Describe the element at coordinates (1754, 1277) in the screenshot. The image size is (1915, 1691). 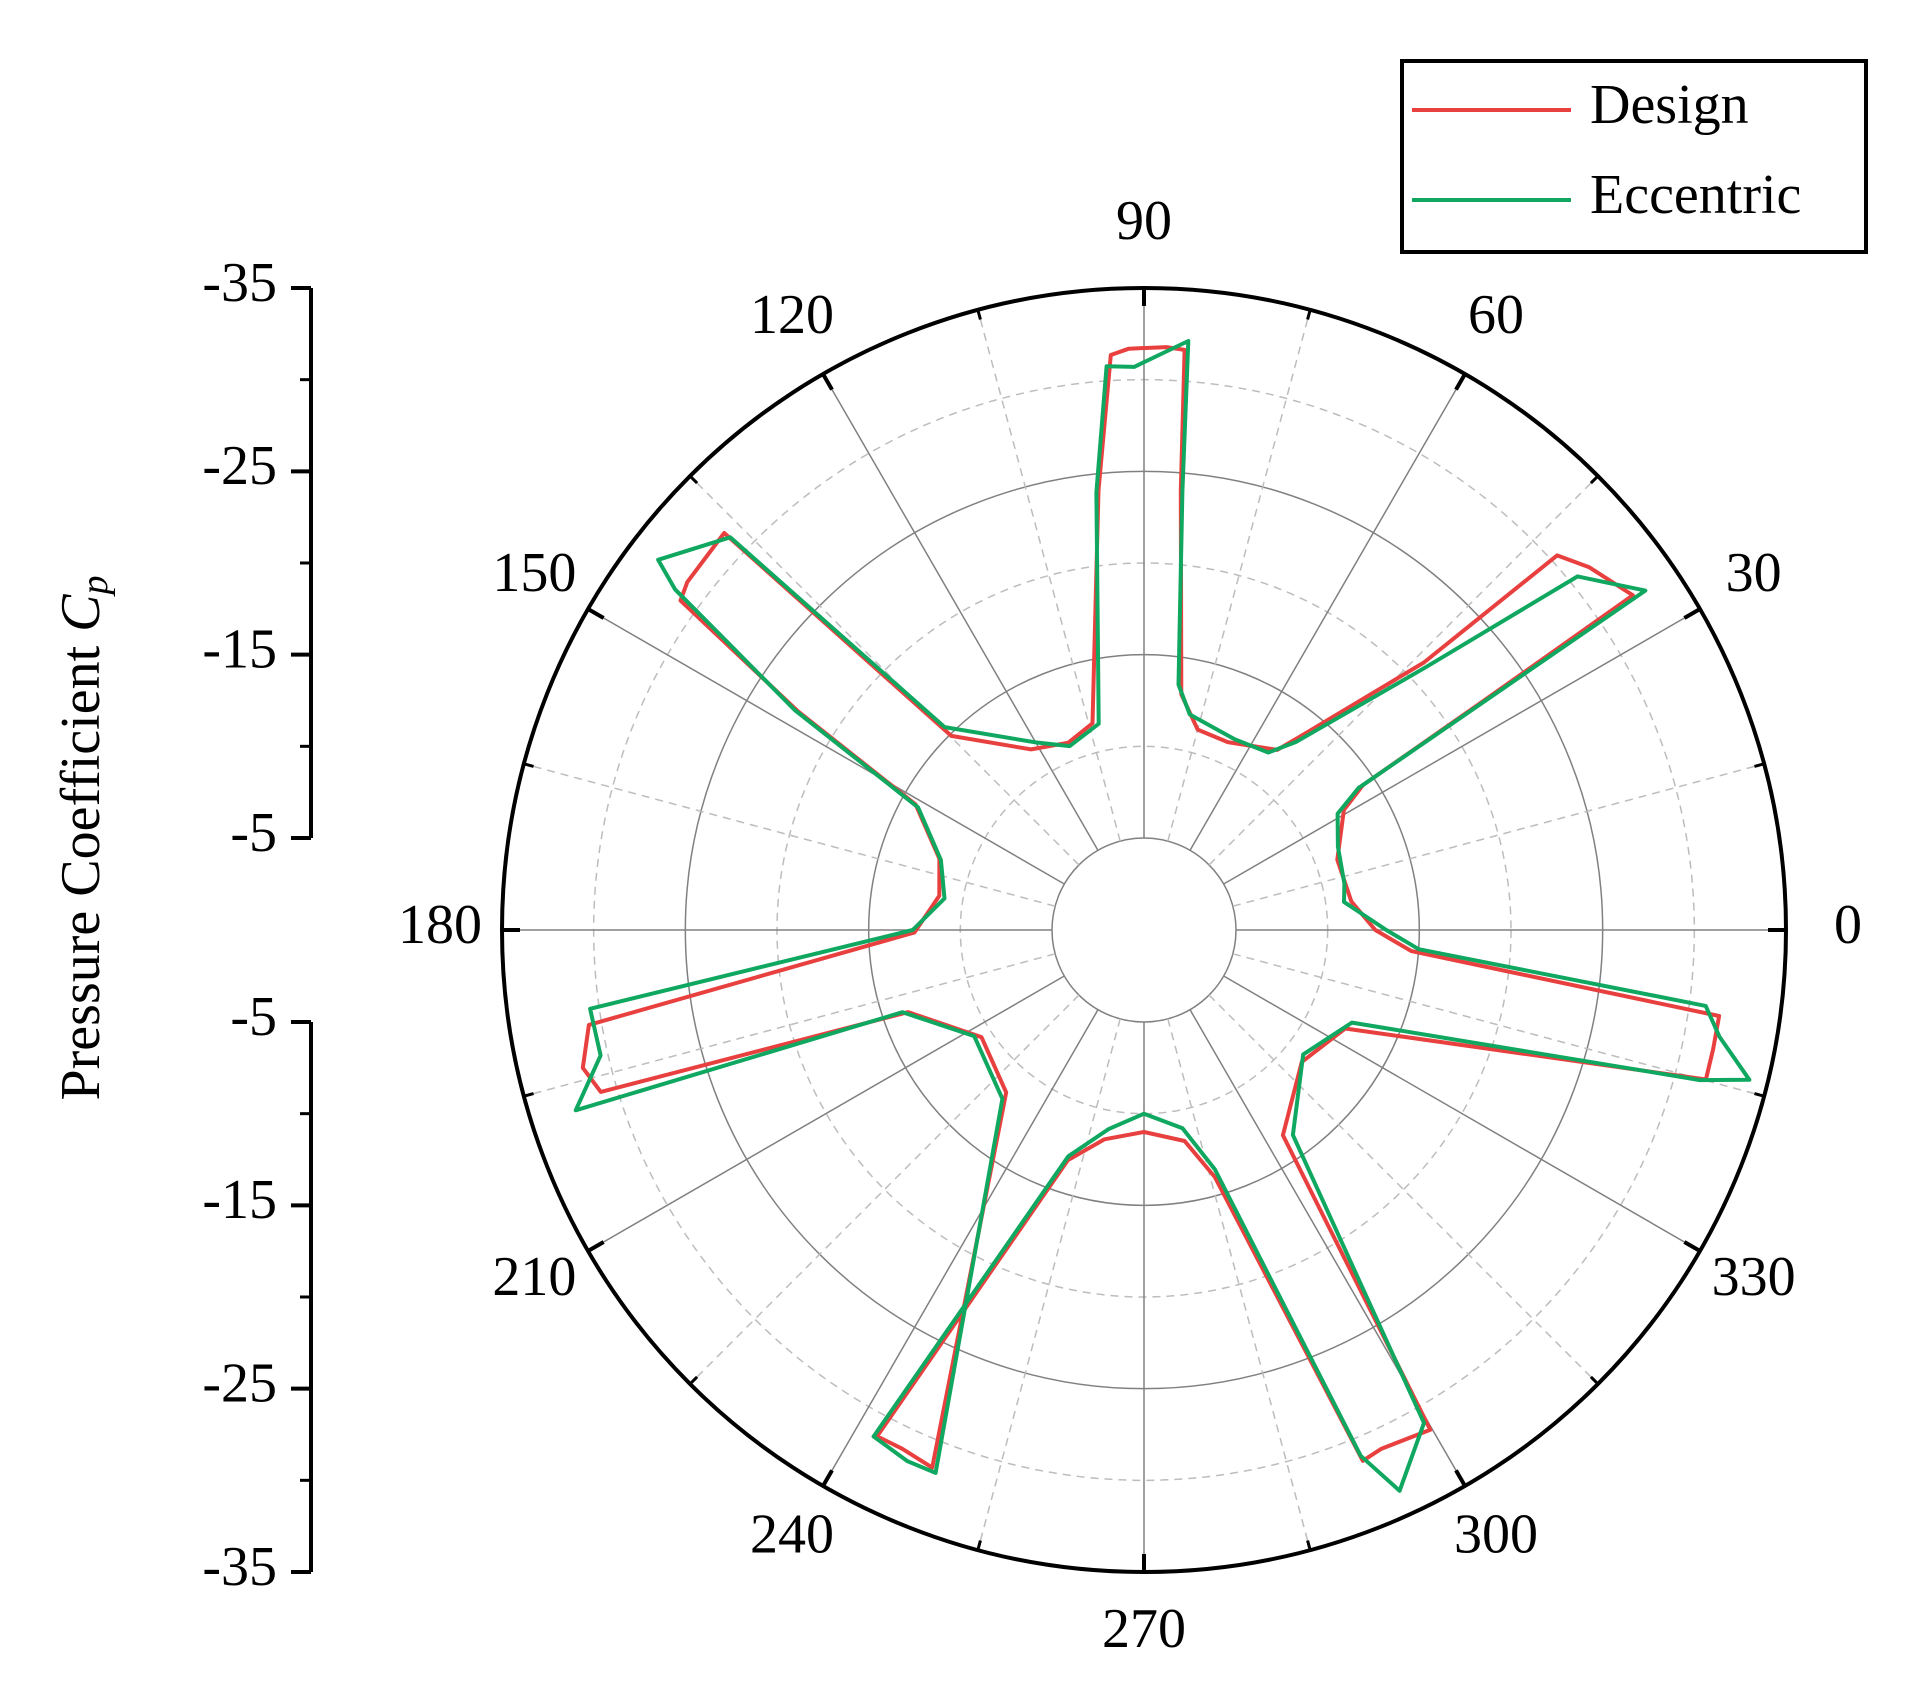
I see `theta-tick-label: 330` at that location.